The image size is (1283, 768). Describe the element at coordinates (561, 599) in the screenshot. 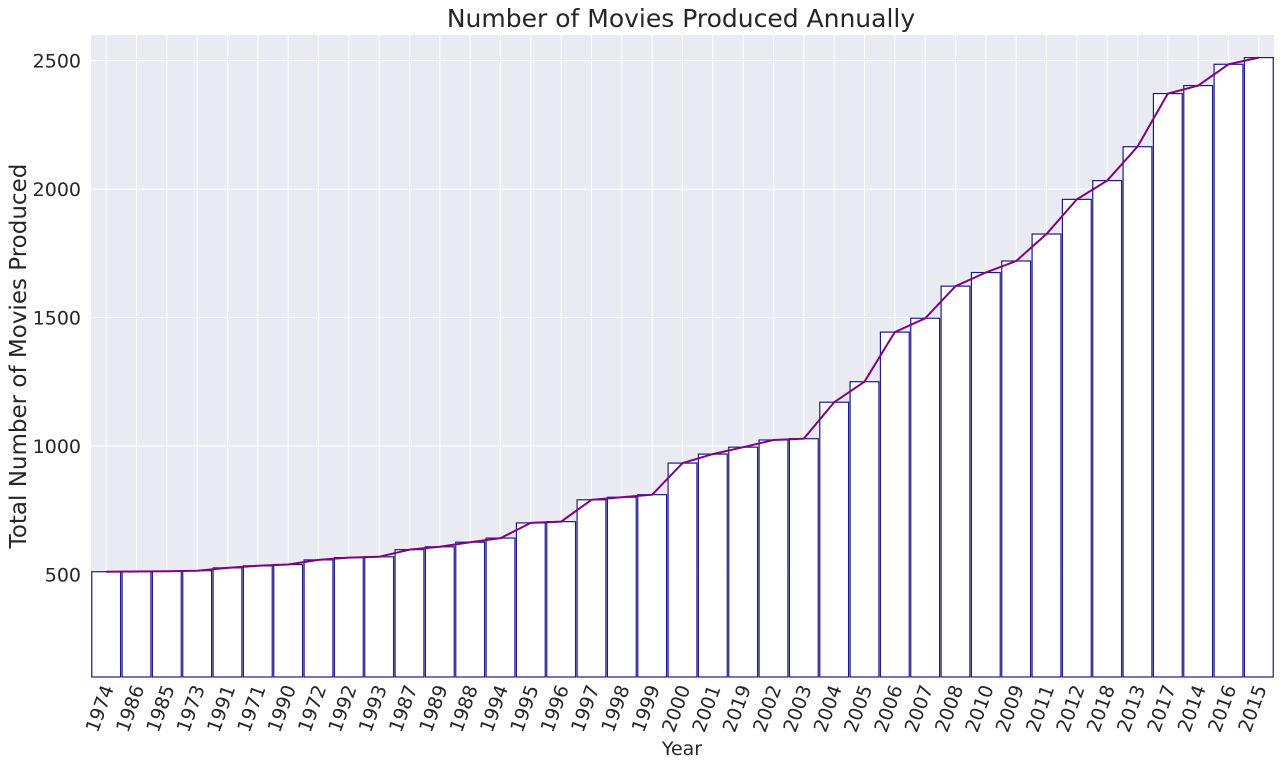

I see `bar-1996` at that location.